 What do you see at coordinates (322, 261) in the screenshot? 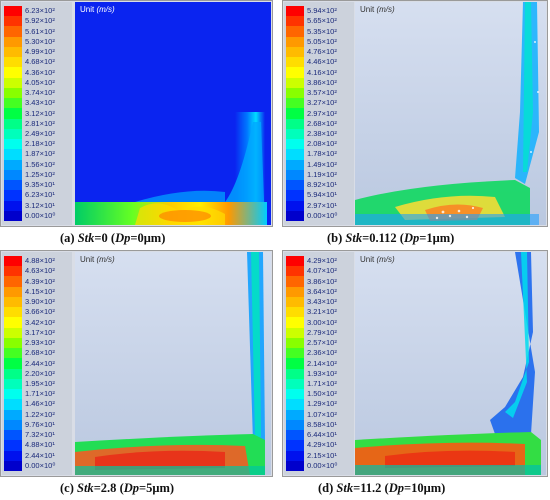
I see `legend-tick-label: 4.29×10²` at bounding box center [322, 261].